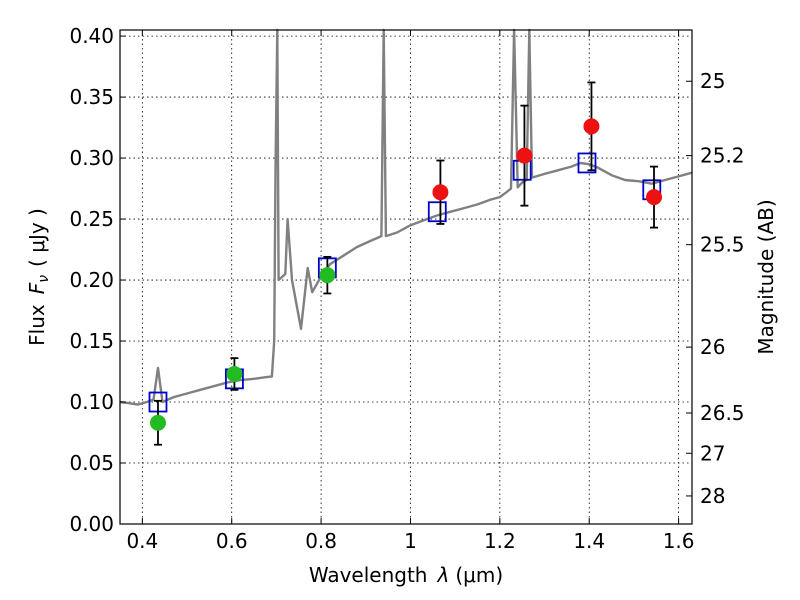 This screenshot has height=600, width=800. What do you see at coordinates (91, 97) in the screenshot?
I see `y-tick-label: 0.35` at bounding box center [91, 97].